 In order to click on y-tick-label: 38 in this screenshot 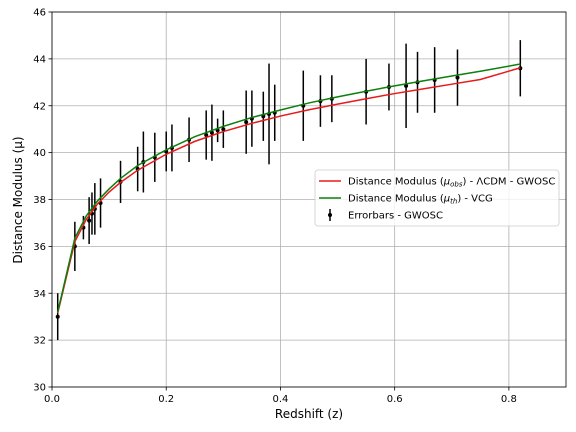, I will do `click(39, 200)`.